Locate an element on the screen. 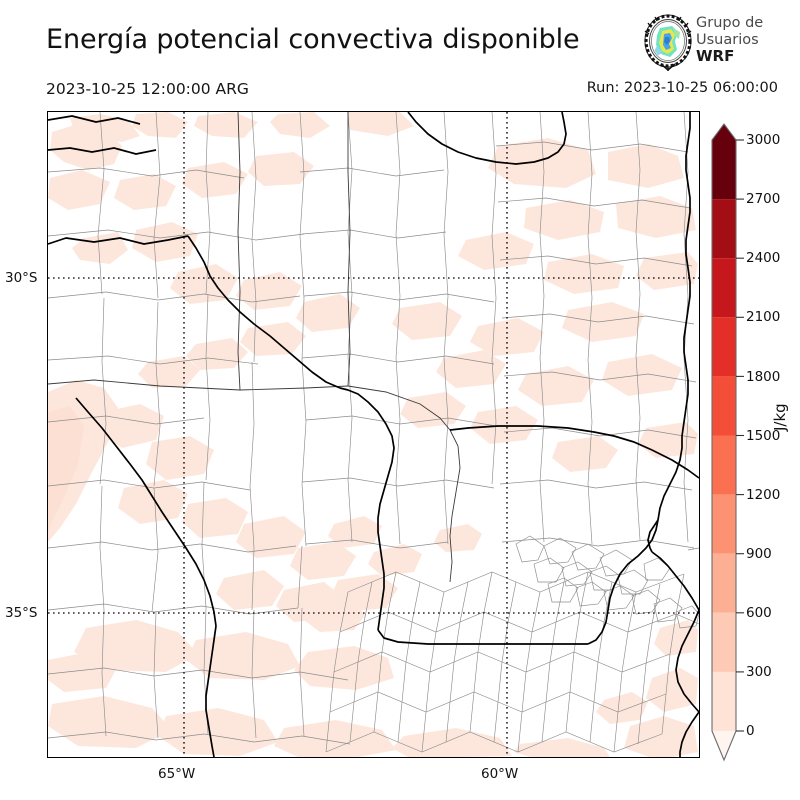 The height and width of the screenshot is (800, 800). cbar-tick-1200: 1200 is located at coordinates (763, 495).